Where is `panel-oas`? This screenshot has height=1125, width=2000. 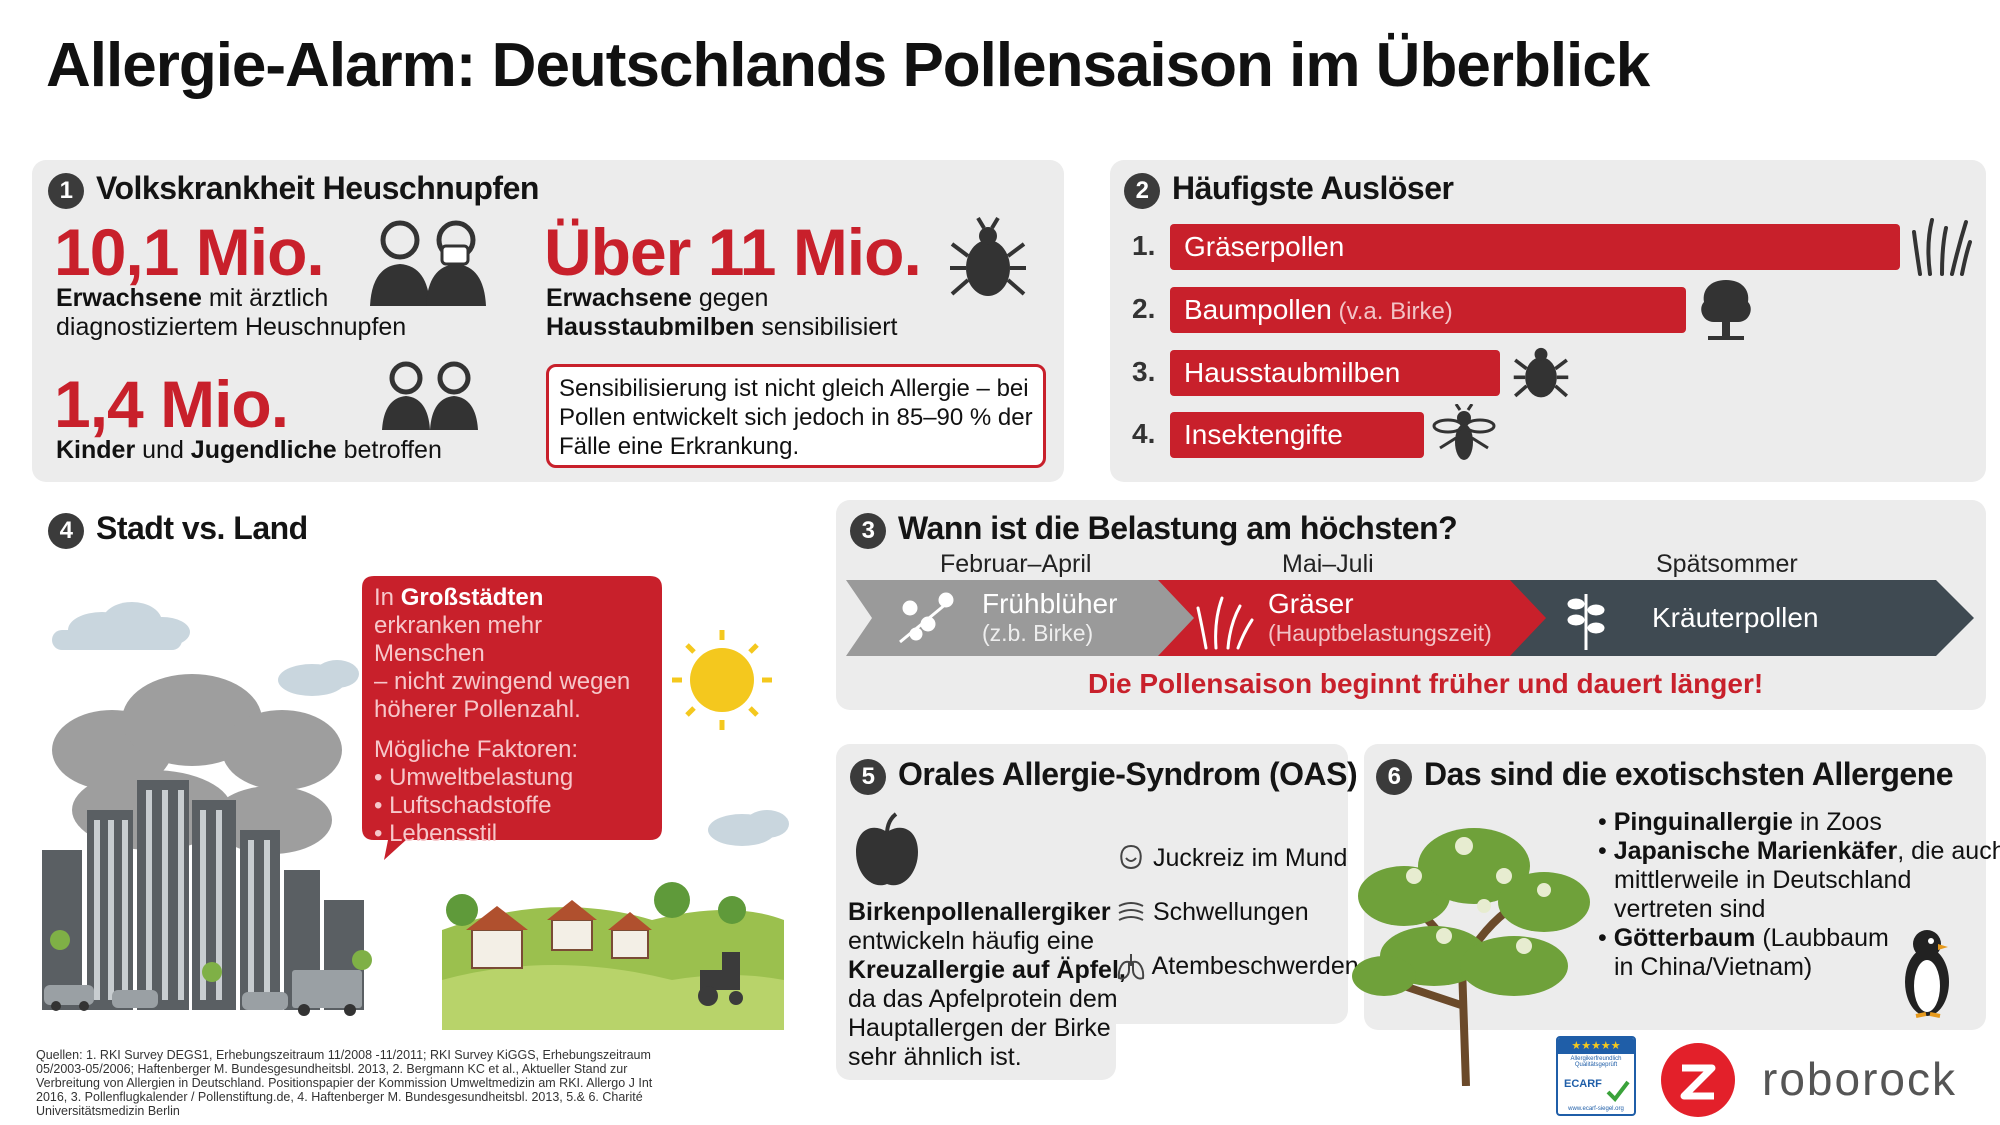
panel-oas is located at coordinates (1092, 884).